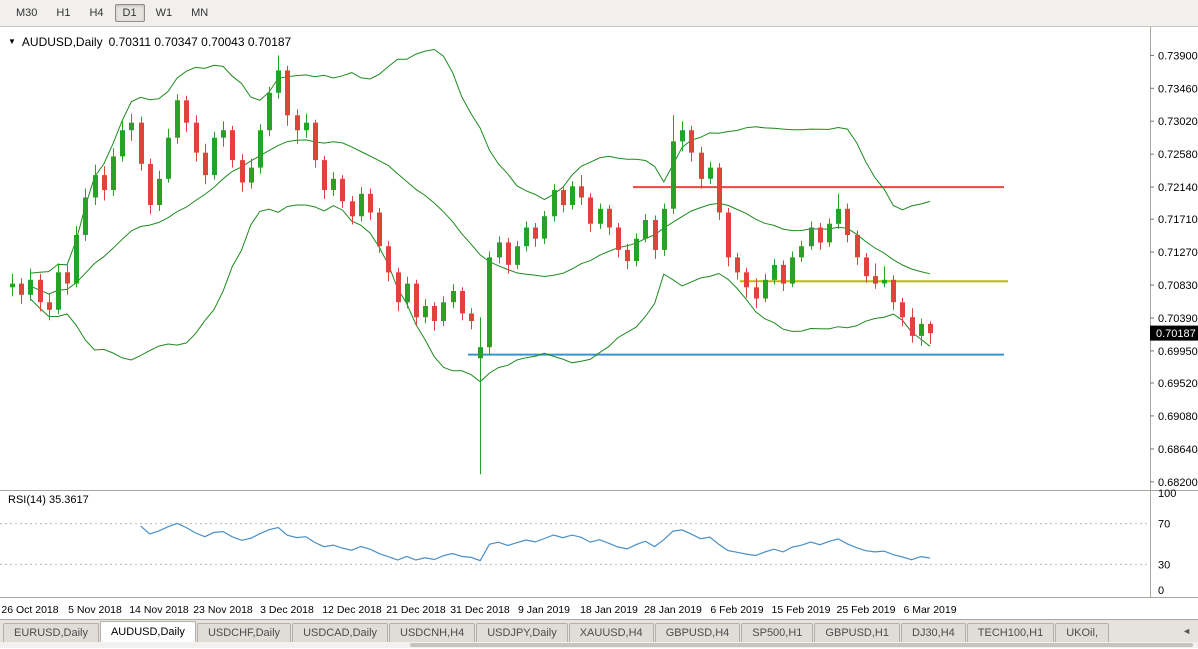 The image size is (1198, 649). Describe the element at coordinates (1082, 632) in the screenshot. I see `chart-tab-ukoil: UKOil,` at that location.